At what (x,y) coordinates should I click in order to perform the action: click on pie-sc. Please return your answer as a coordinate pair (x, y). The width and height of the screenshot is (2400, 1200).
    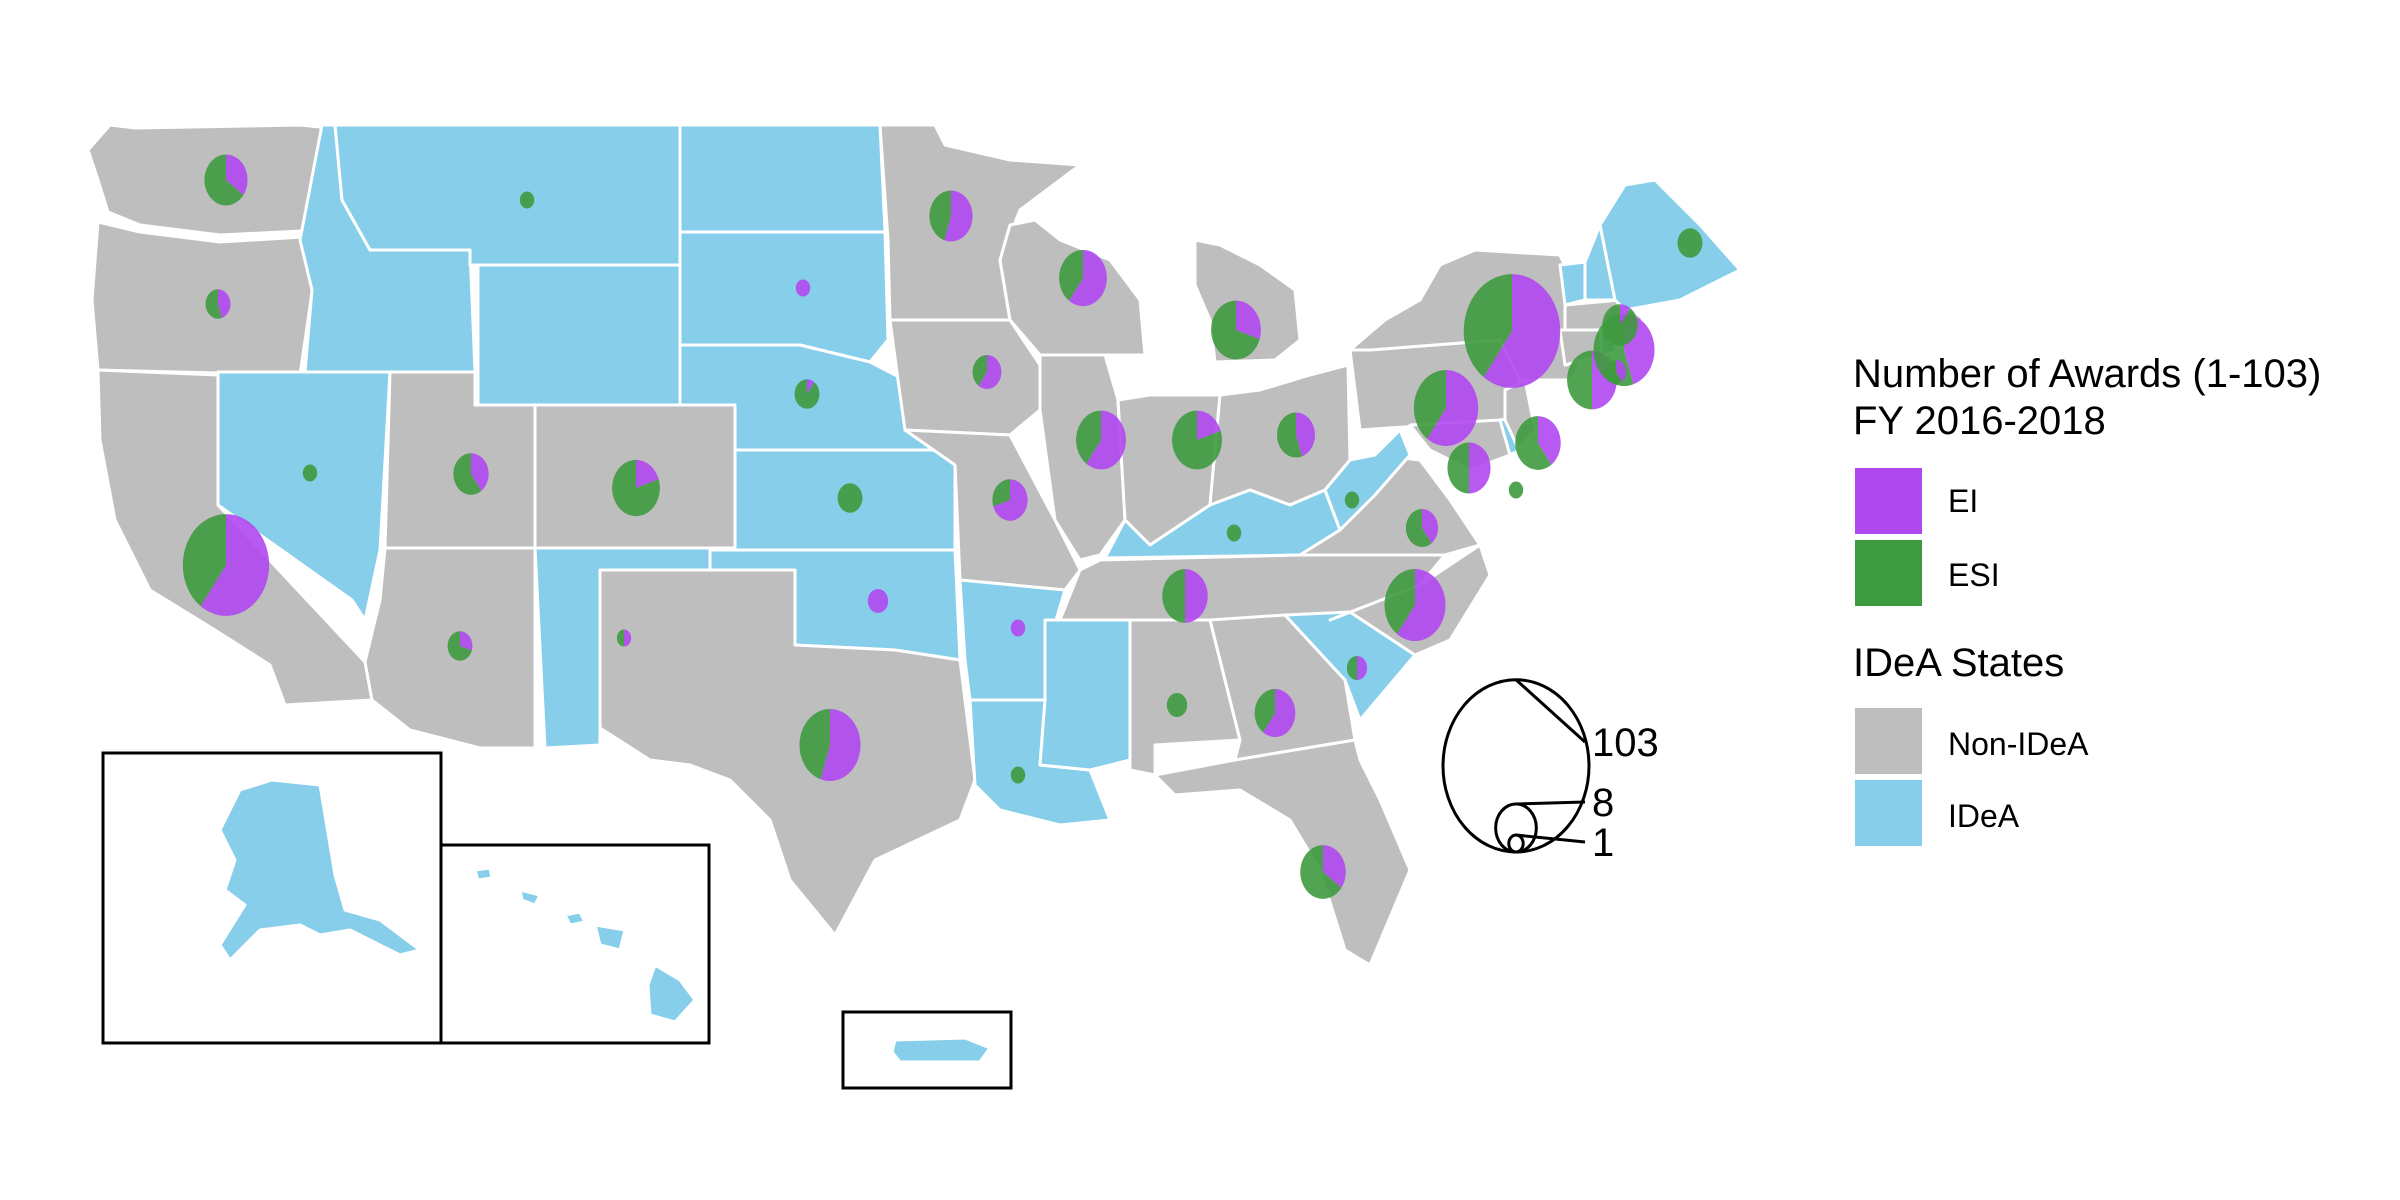
    Looking at the image, I should click on (1357, 668).